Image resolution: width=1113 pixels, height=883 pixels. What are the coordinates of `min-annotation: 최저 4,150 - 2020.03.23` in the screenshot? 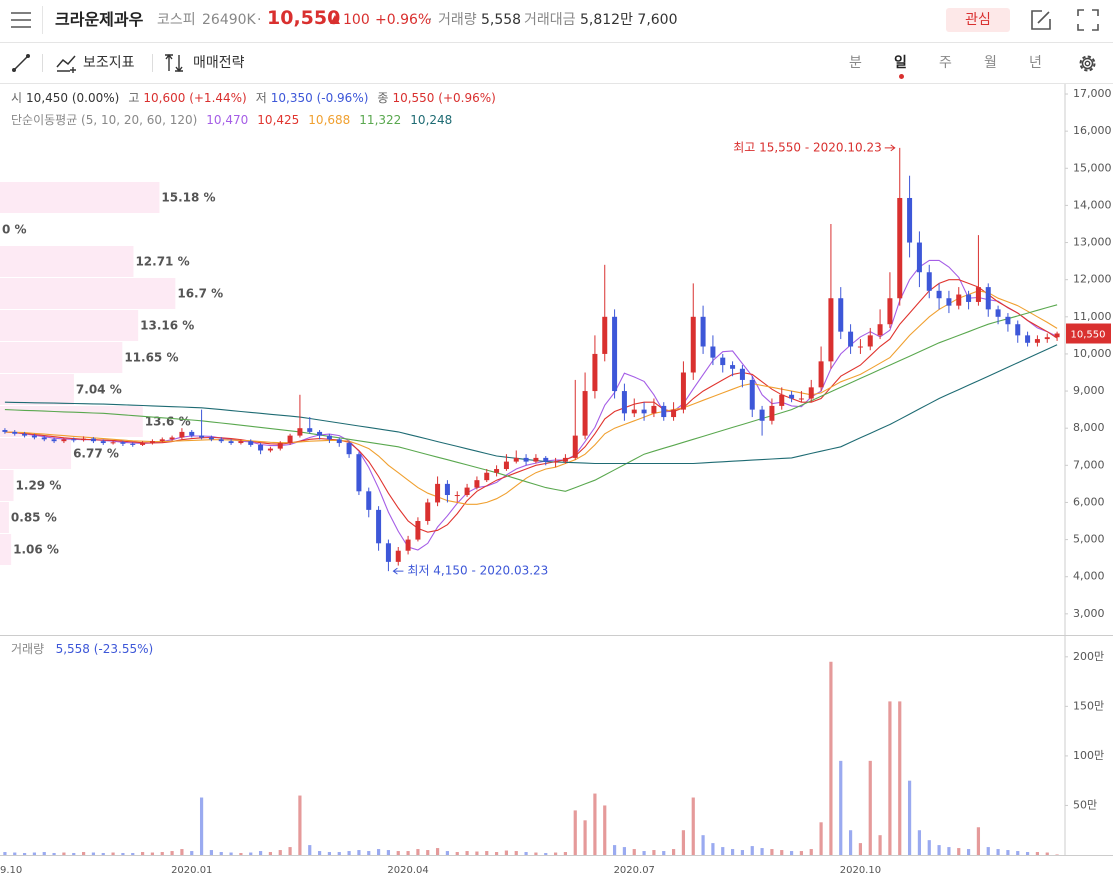 It's located at (477, 571).